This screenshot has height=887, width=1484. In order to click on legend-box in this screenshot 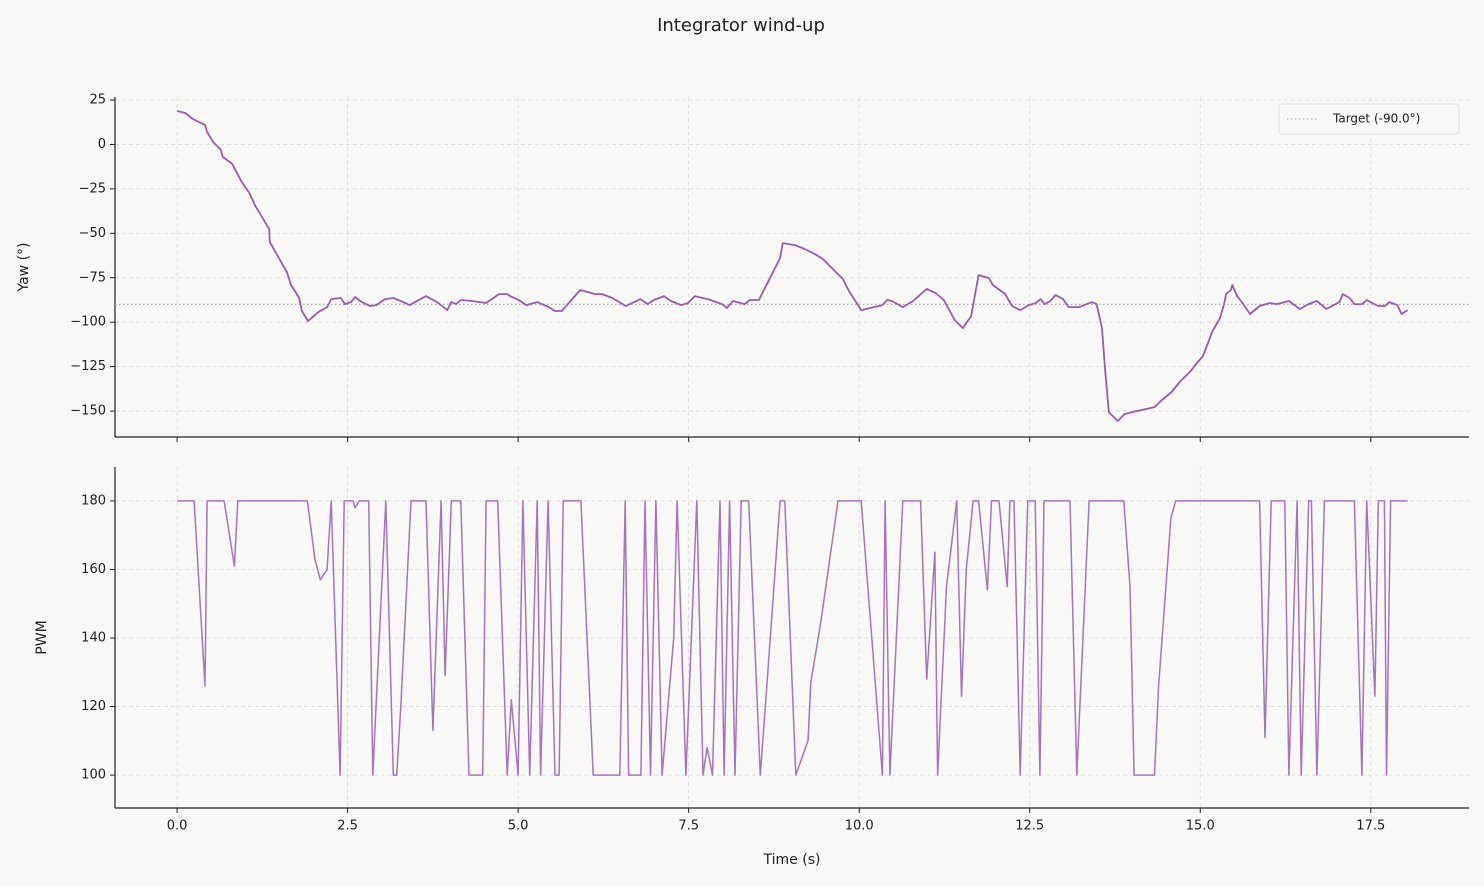, I will do `click(1369, 119)`.